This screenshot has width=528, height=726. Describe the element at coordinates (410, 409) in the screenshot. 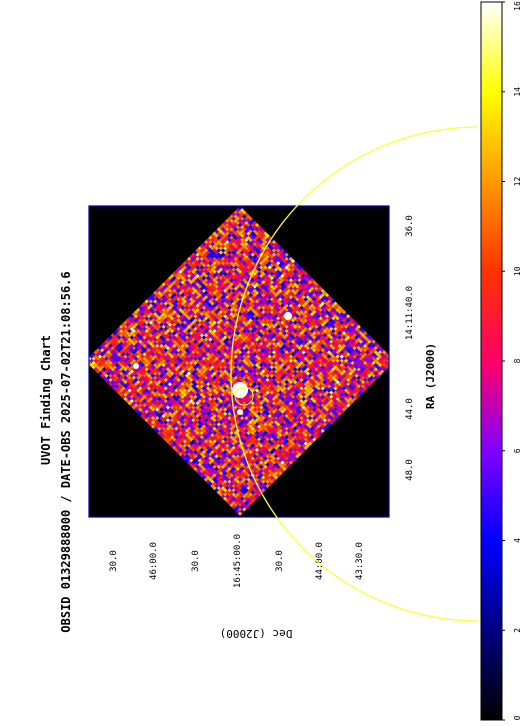

I see `ra-tick-label: 44.0` at that location.